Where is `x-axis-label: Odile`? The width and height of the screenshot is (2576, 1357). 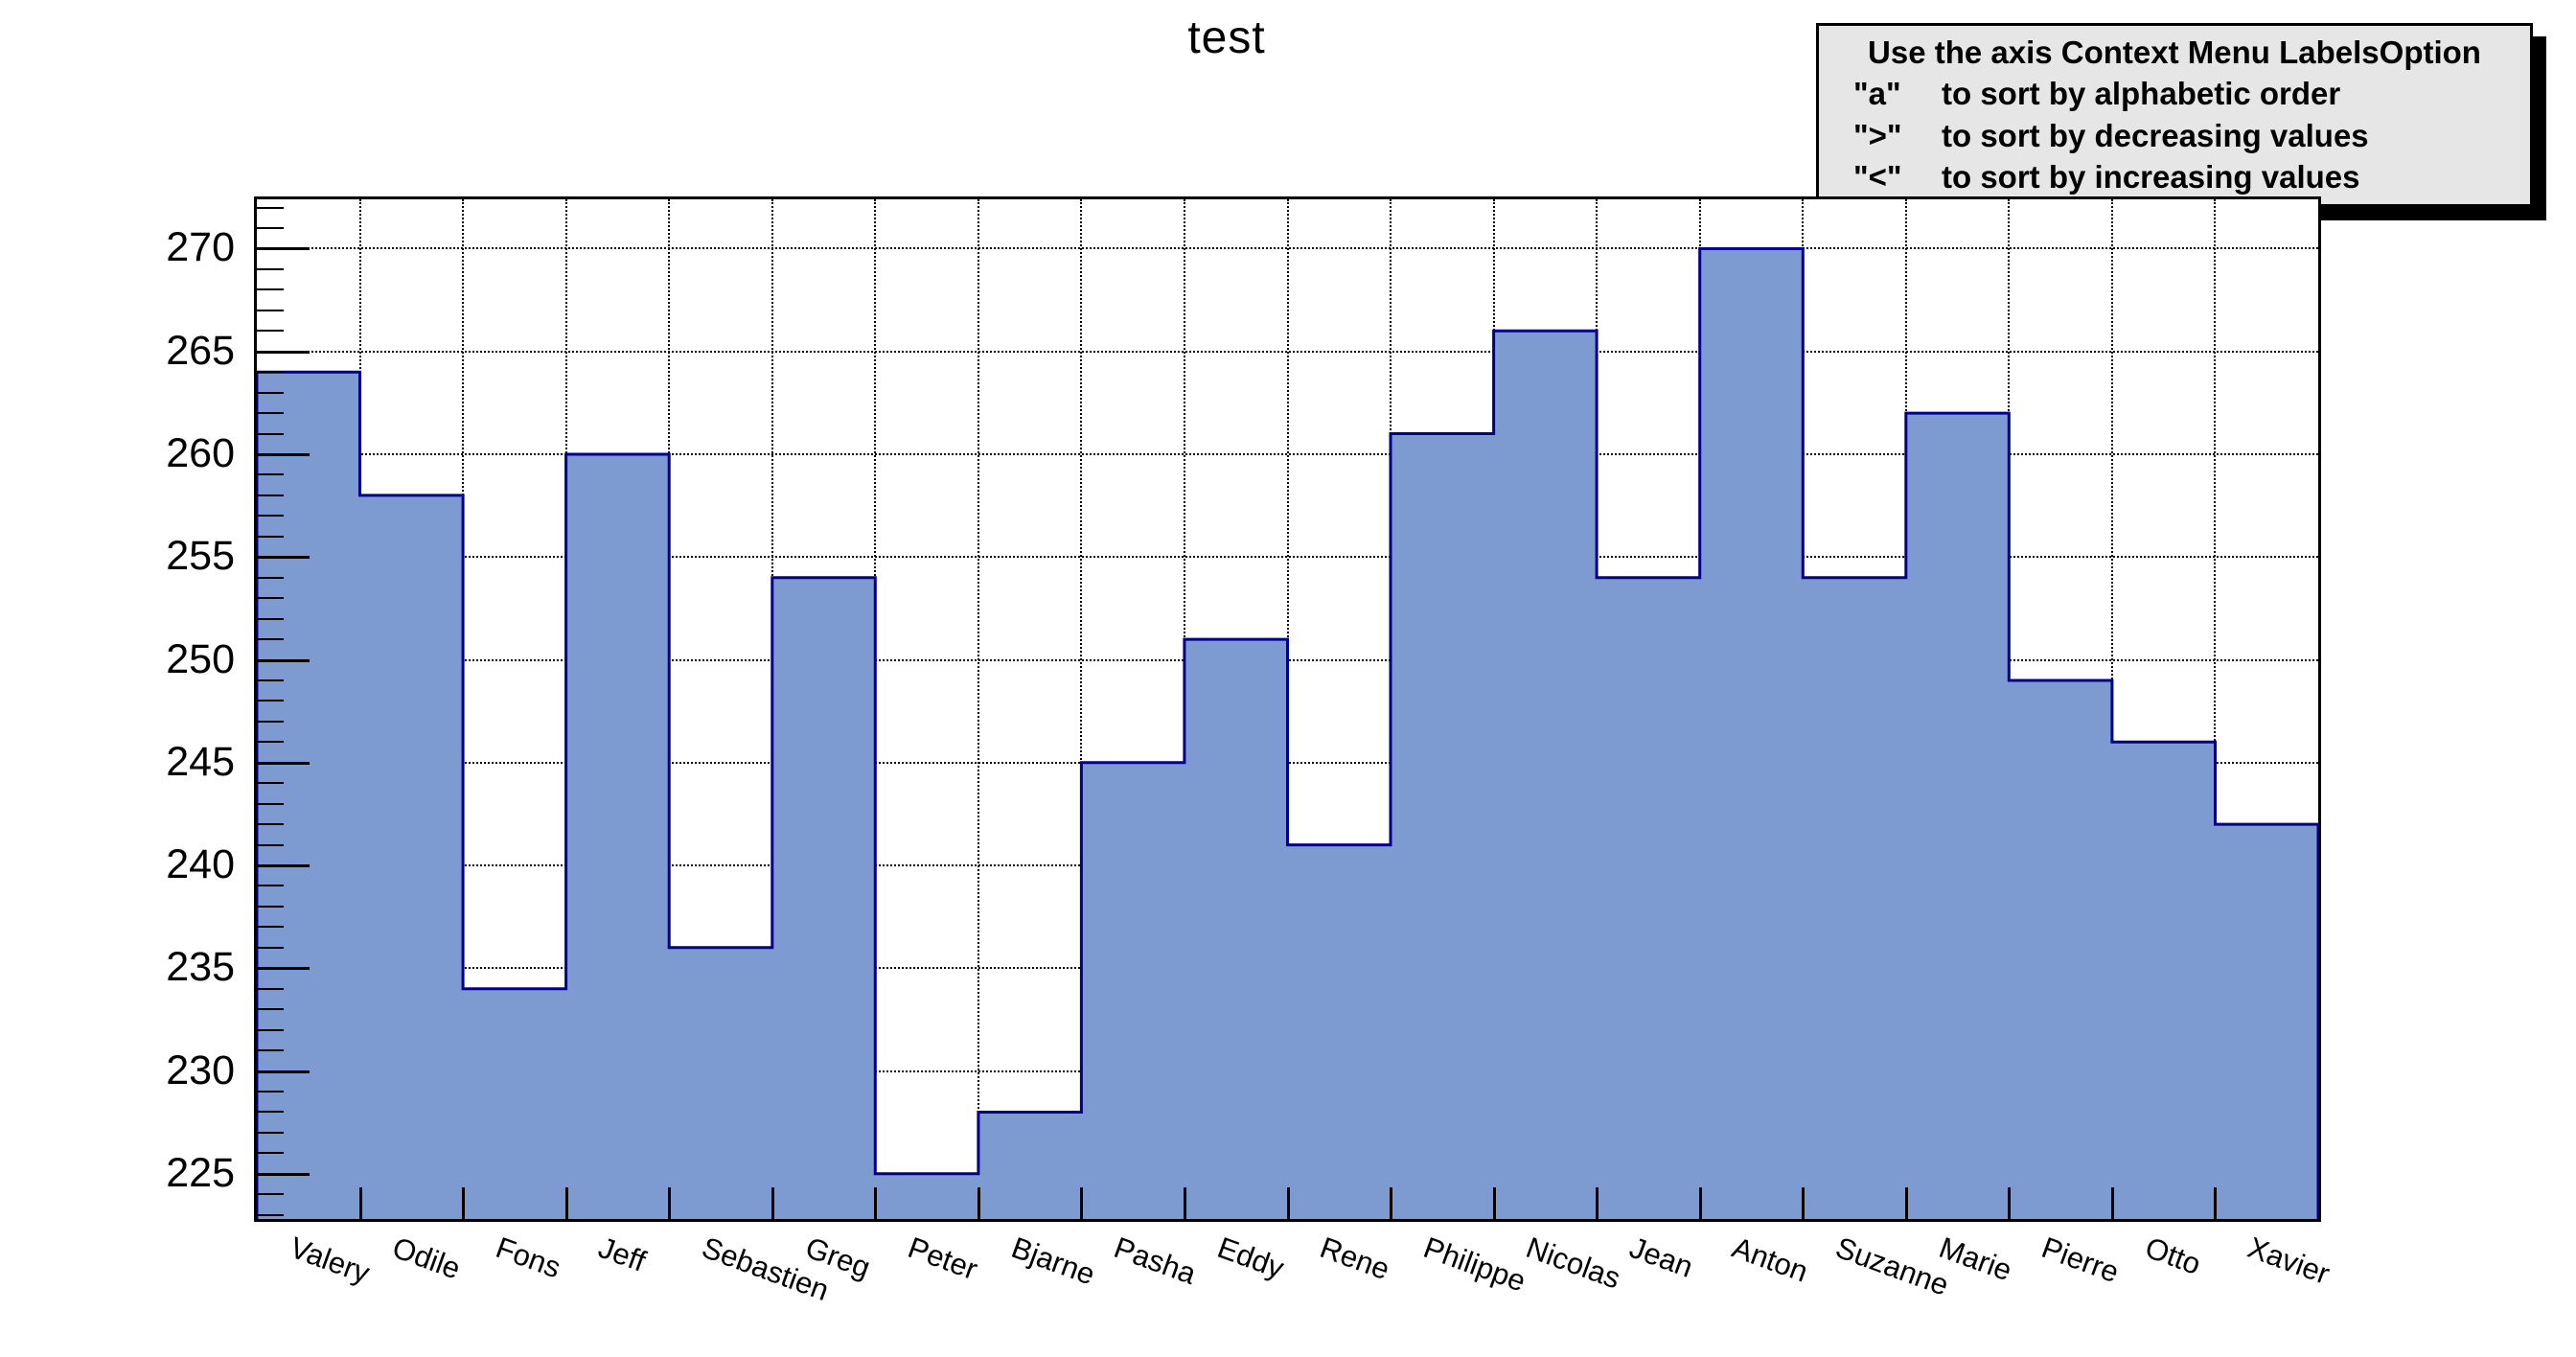 x-axis-label: Odile is located at coordinates (427, 1258).